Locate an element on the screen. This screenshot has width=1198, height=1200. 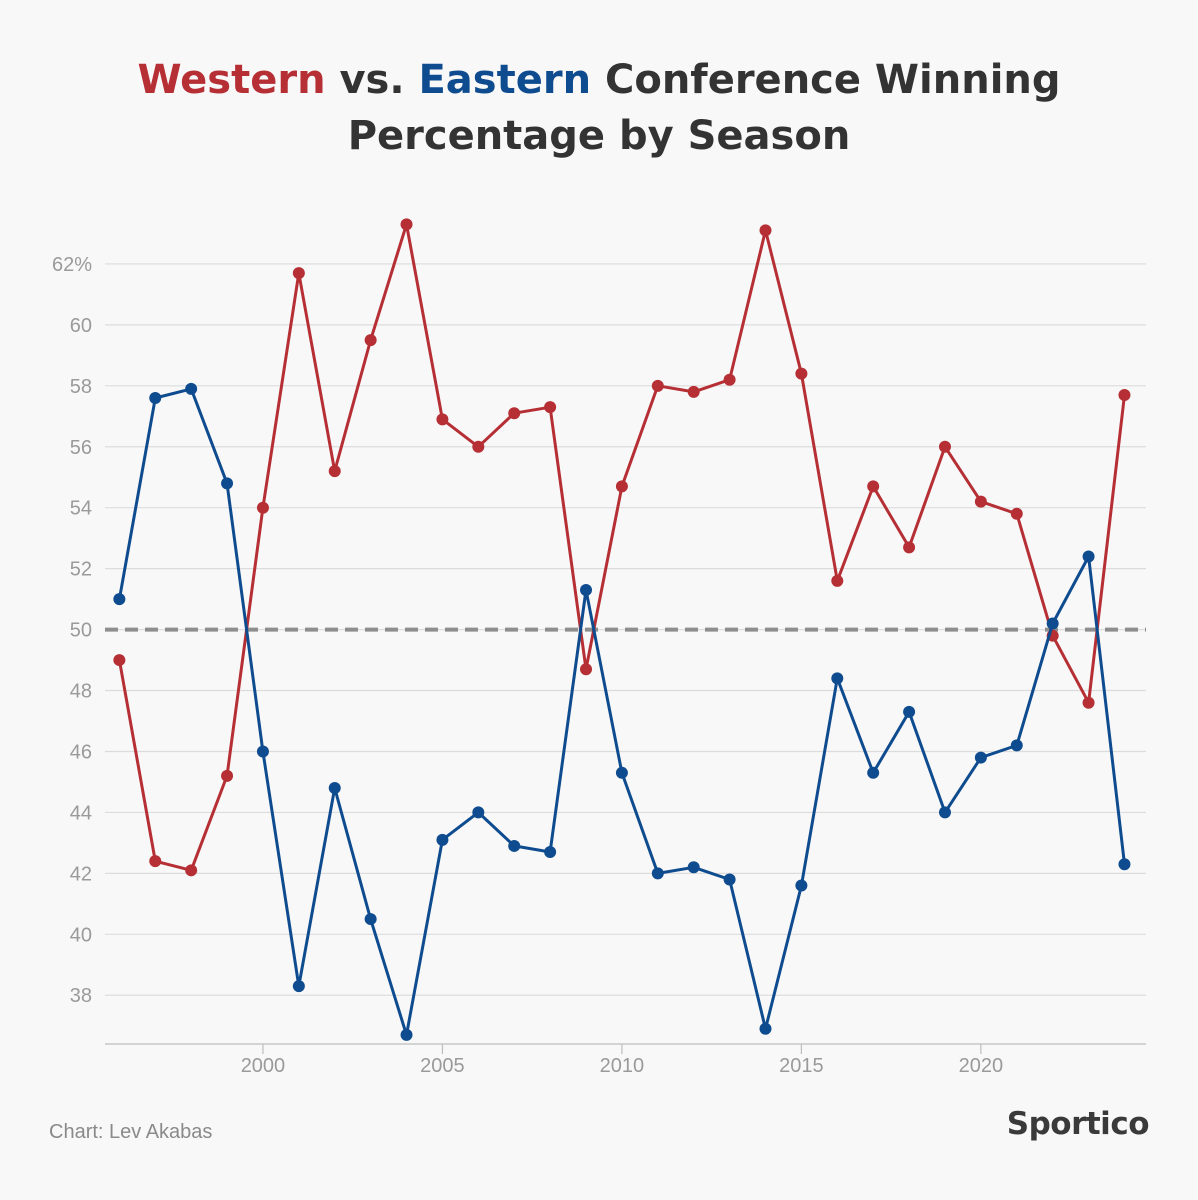
y-tick-label: 42 is located at coordinates (81, 874).